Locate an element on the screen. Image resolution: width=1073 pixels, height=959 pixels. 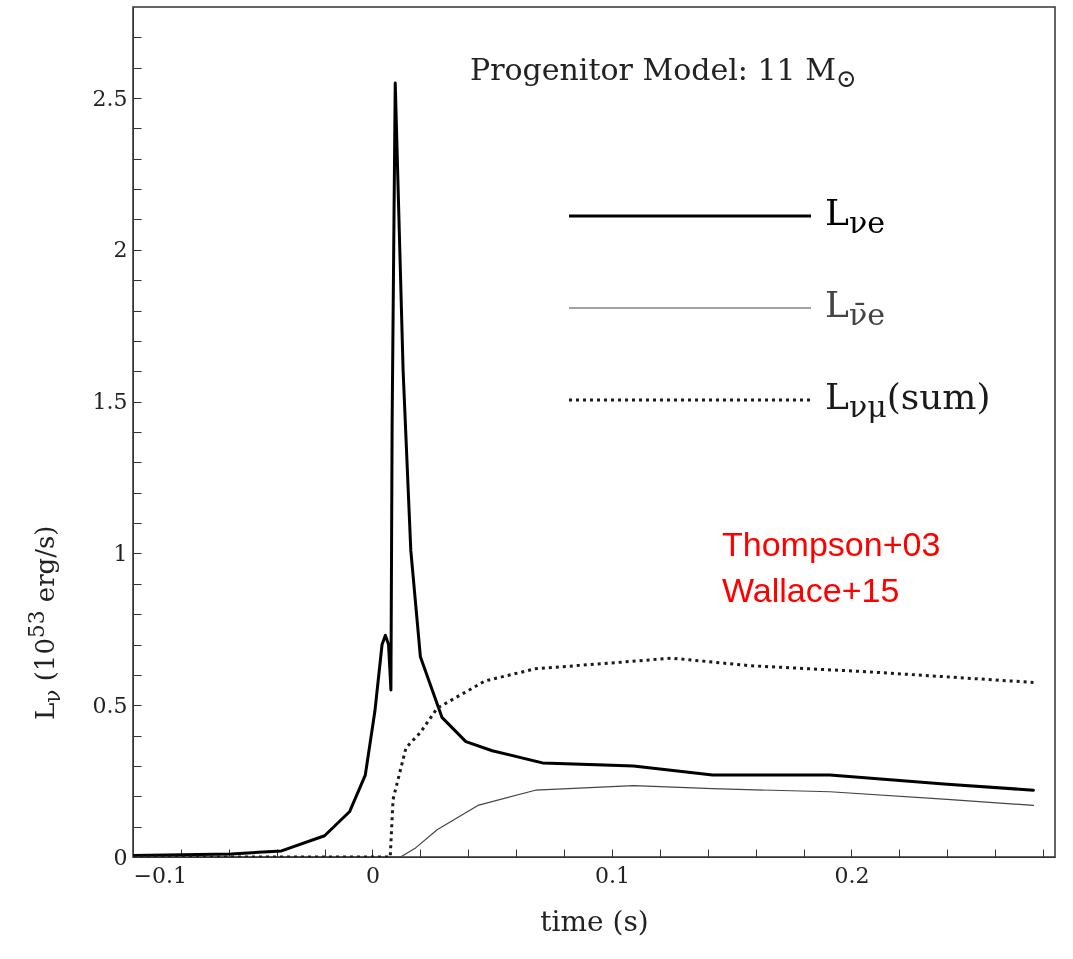
x-axis-title: time (s) is located at coordinates (594, 921).